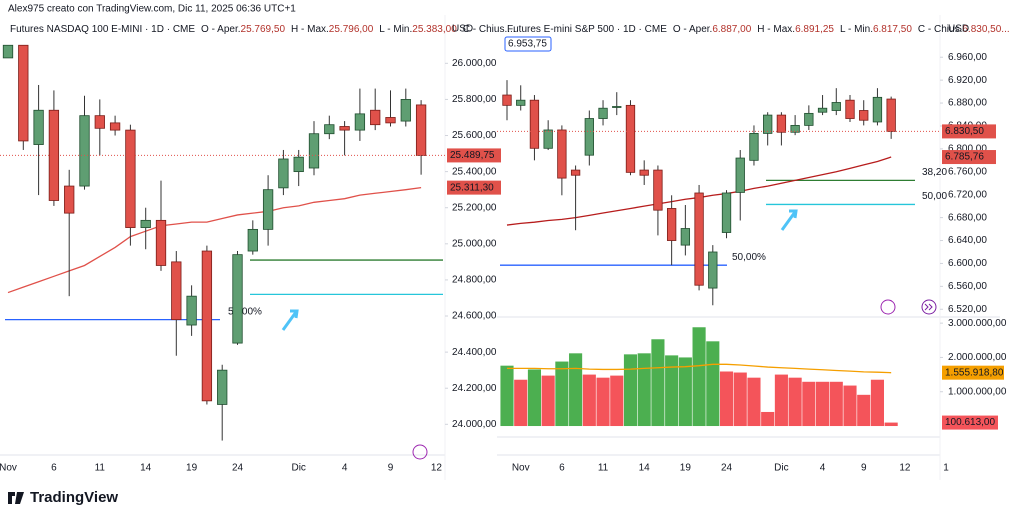 This screenshot has width=1024, height=518. I want to click on price-tag-label: 100.613,00, so click(970, 422).